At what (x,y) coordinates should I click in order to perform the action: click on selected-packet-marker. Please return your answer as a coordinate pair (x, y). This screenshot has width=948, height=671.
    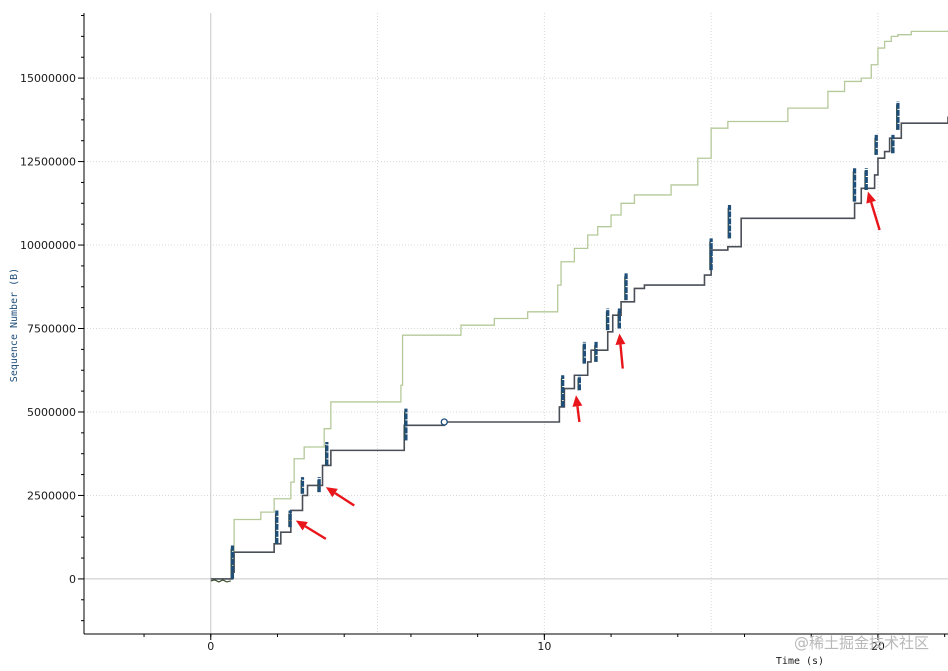
    Looking at the image, I should click on (444, 422).